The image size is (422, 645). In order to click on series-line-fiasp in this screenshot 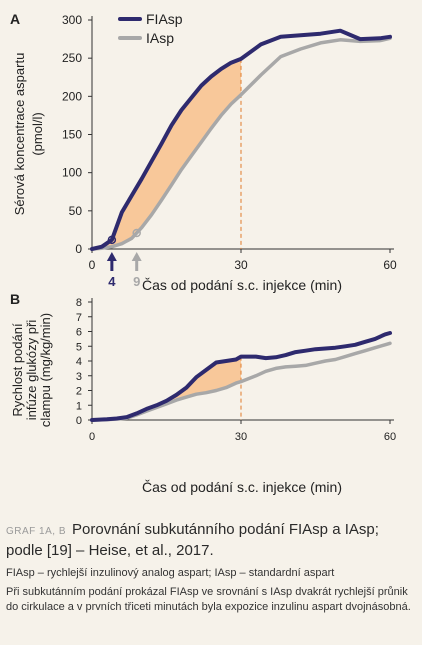, I will do `click(241, 376)`.